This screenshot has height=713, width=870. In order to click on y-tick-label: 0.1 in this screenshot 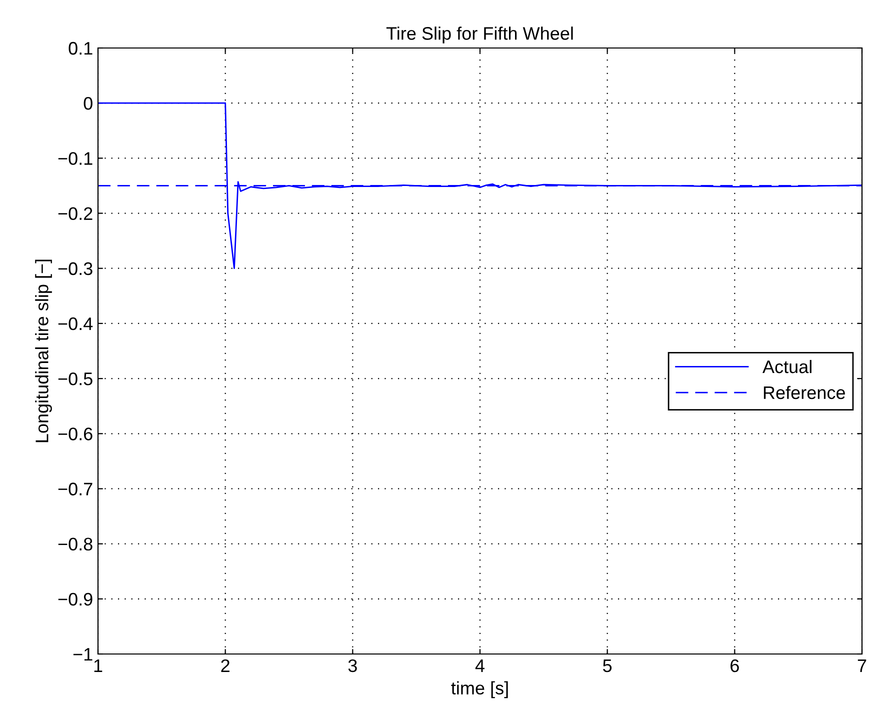, I will do `click(80, 48)`.